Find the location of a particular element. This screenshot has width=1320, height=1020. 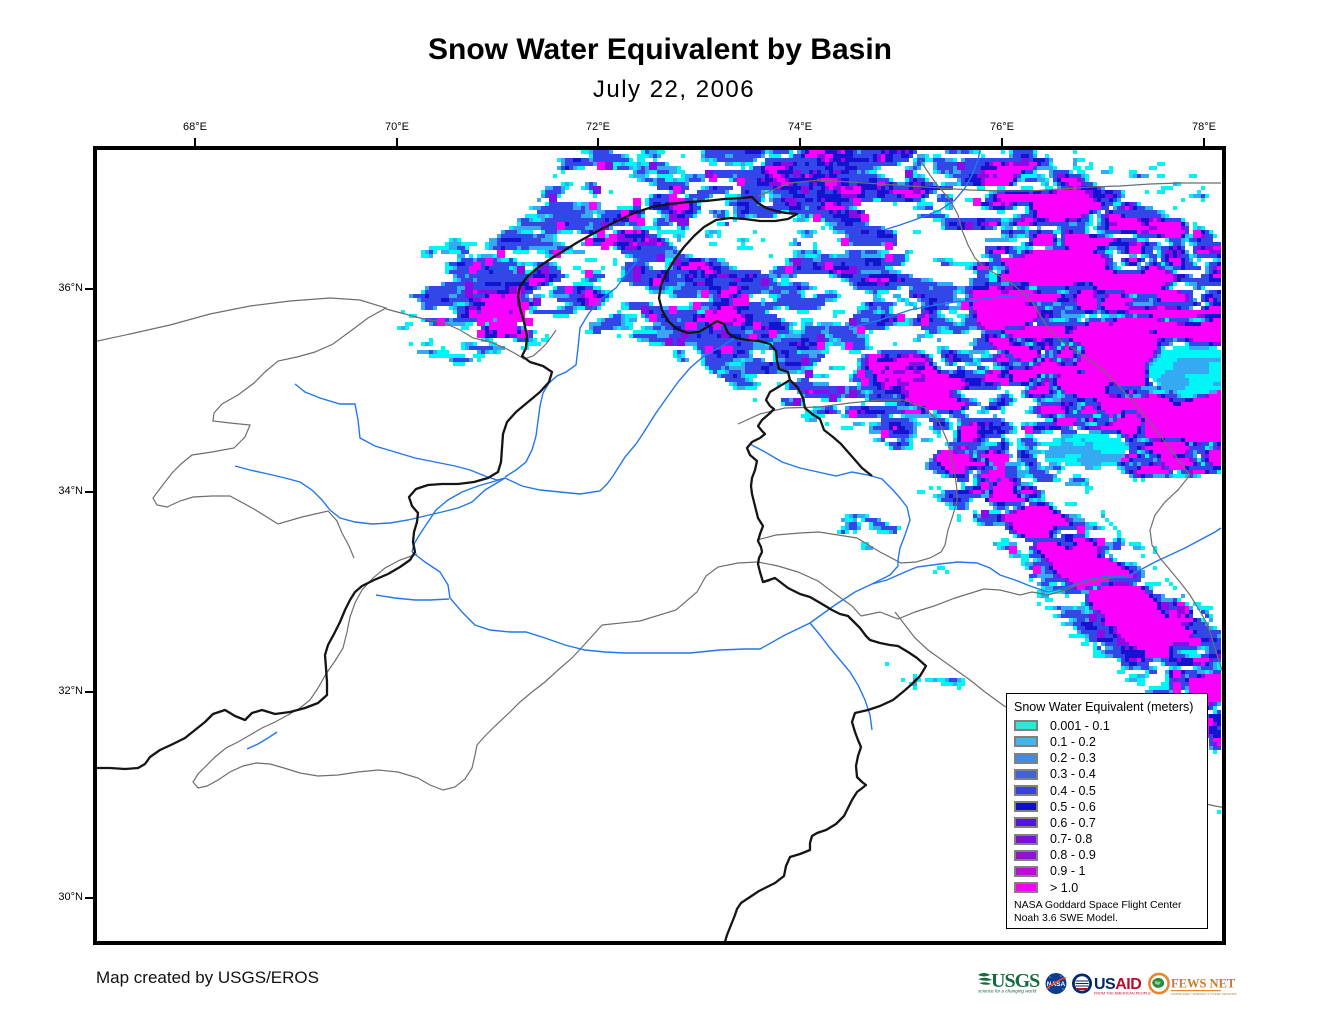

svg-text:FAMINE EARLY WARNING SYSTEMS N: FAMINE EARLY WARNING SYSTEMS NETWORK is located at coordinates (1204, 994).